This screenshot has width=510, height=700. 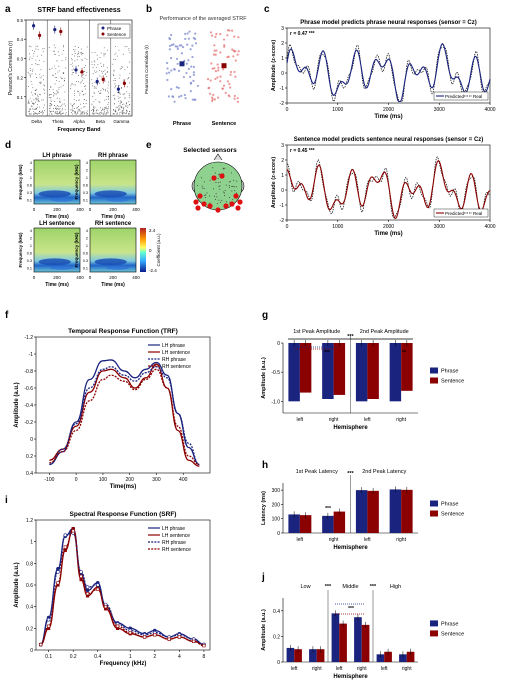 I want to click on bar, so click(x=395, y=372).